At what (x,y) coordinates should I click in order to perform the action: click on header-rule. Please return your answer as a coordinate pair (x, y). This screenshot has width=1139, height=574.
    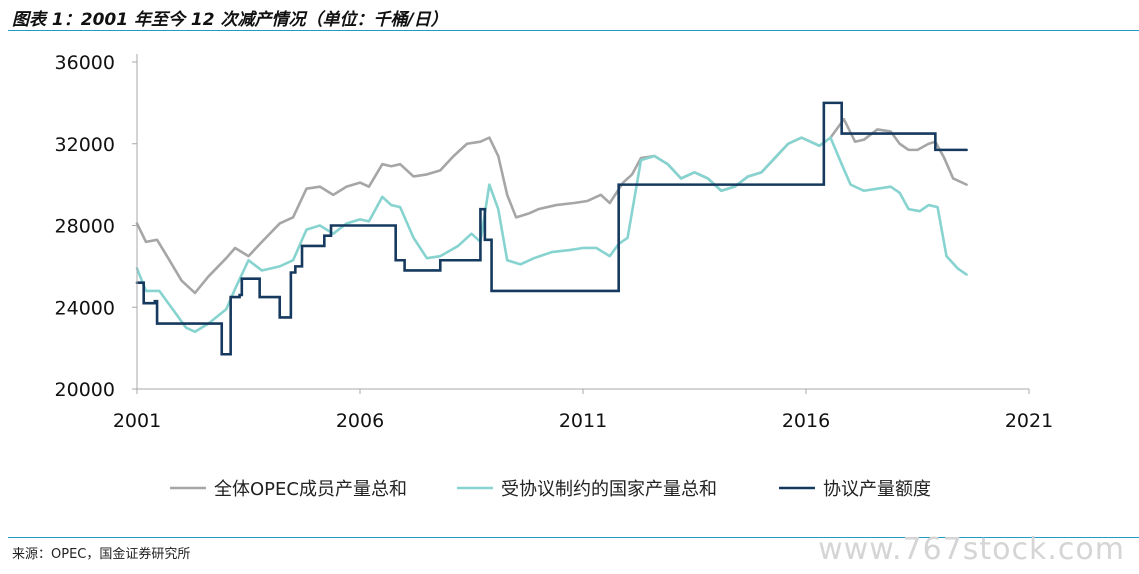
    Looking at the image, I should click on (573, 30).